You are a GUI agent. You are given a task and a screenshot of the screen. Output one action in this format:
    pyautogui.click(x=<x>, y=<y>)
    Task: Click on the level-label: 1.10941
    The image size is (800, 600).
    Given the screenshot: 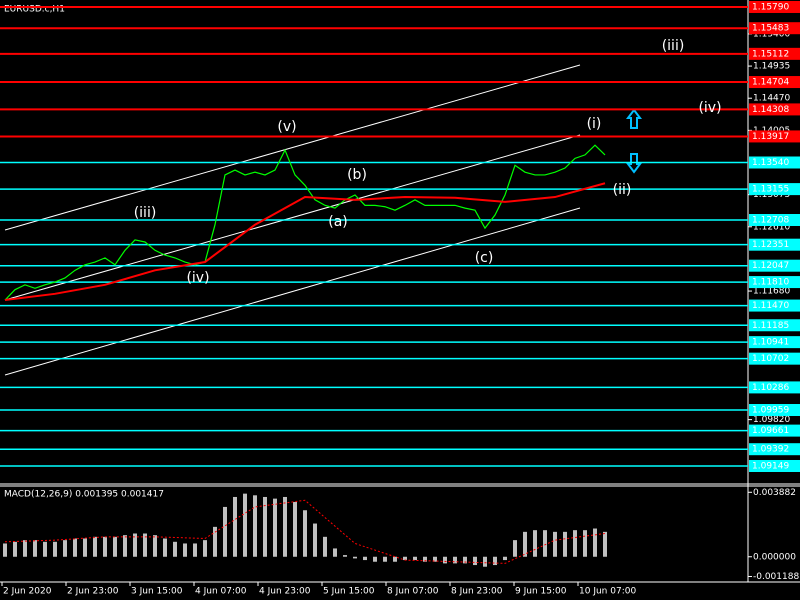 What is the action you would take?
    pyautogui.click(x=770, y=343)
    